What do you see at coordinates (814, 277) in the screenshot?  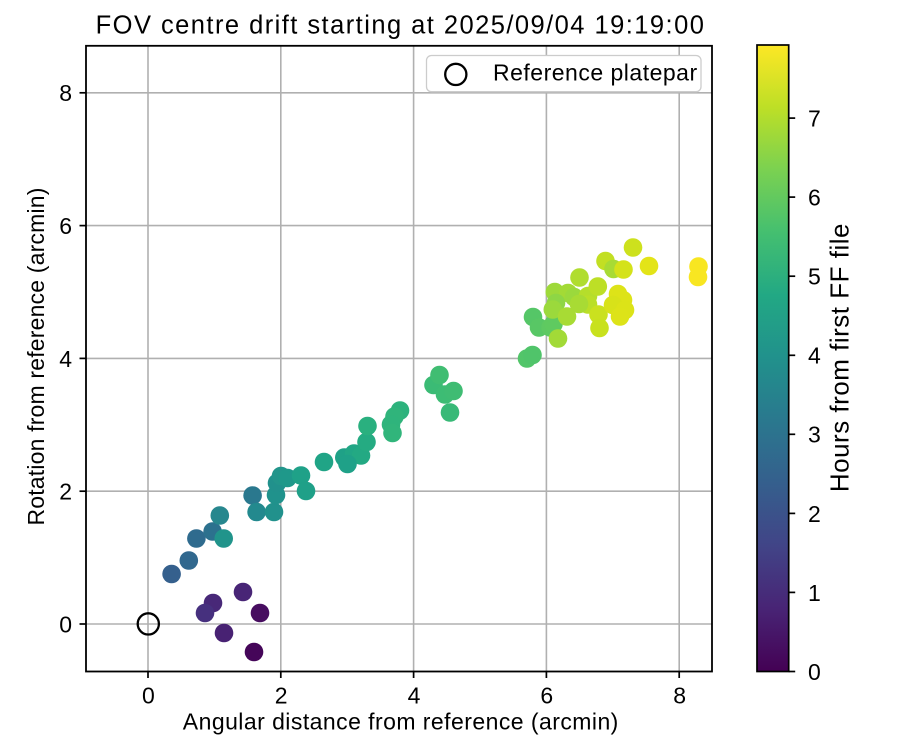 I see `svg-text: 5` at bounding box center [814, 277].